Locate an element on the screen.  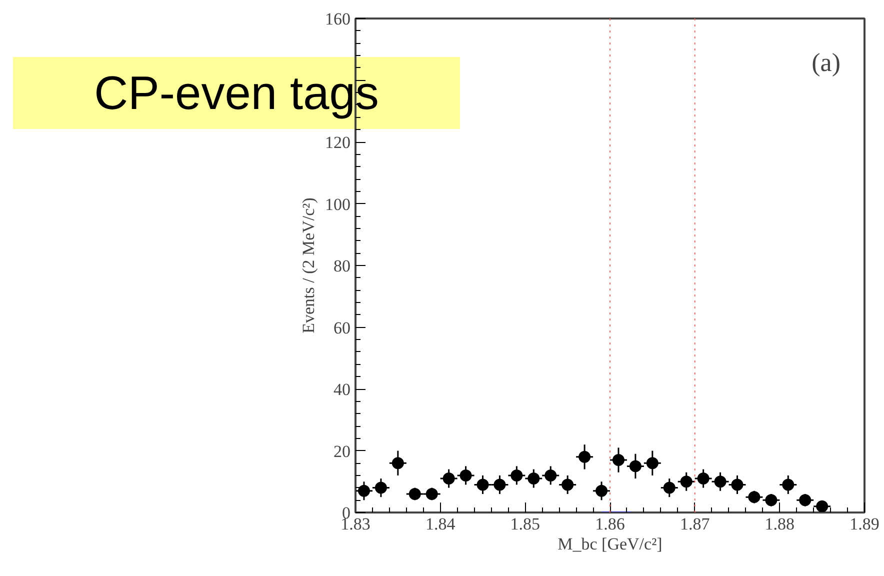
x-tick-label: 1.89 is located at coordinates (865, 524).